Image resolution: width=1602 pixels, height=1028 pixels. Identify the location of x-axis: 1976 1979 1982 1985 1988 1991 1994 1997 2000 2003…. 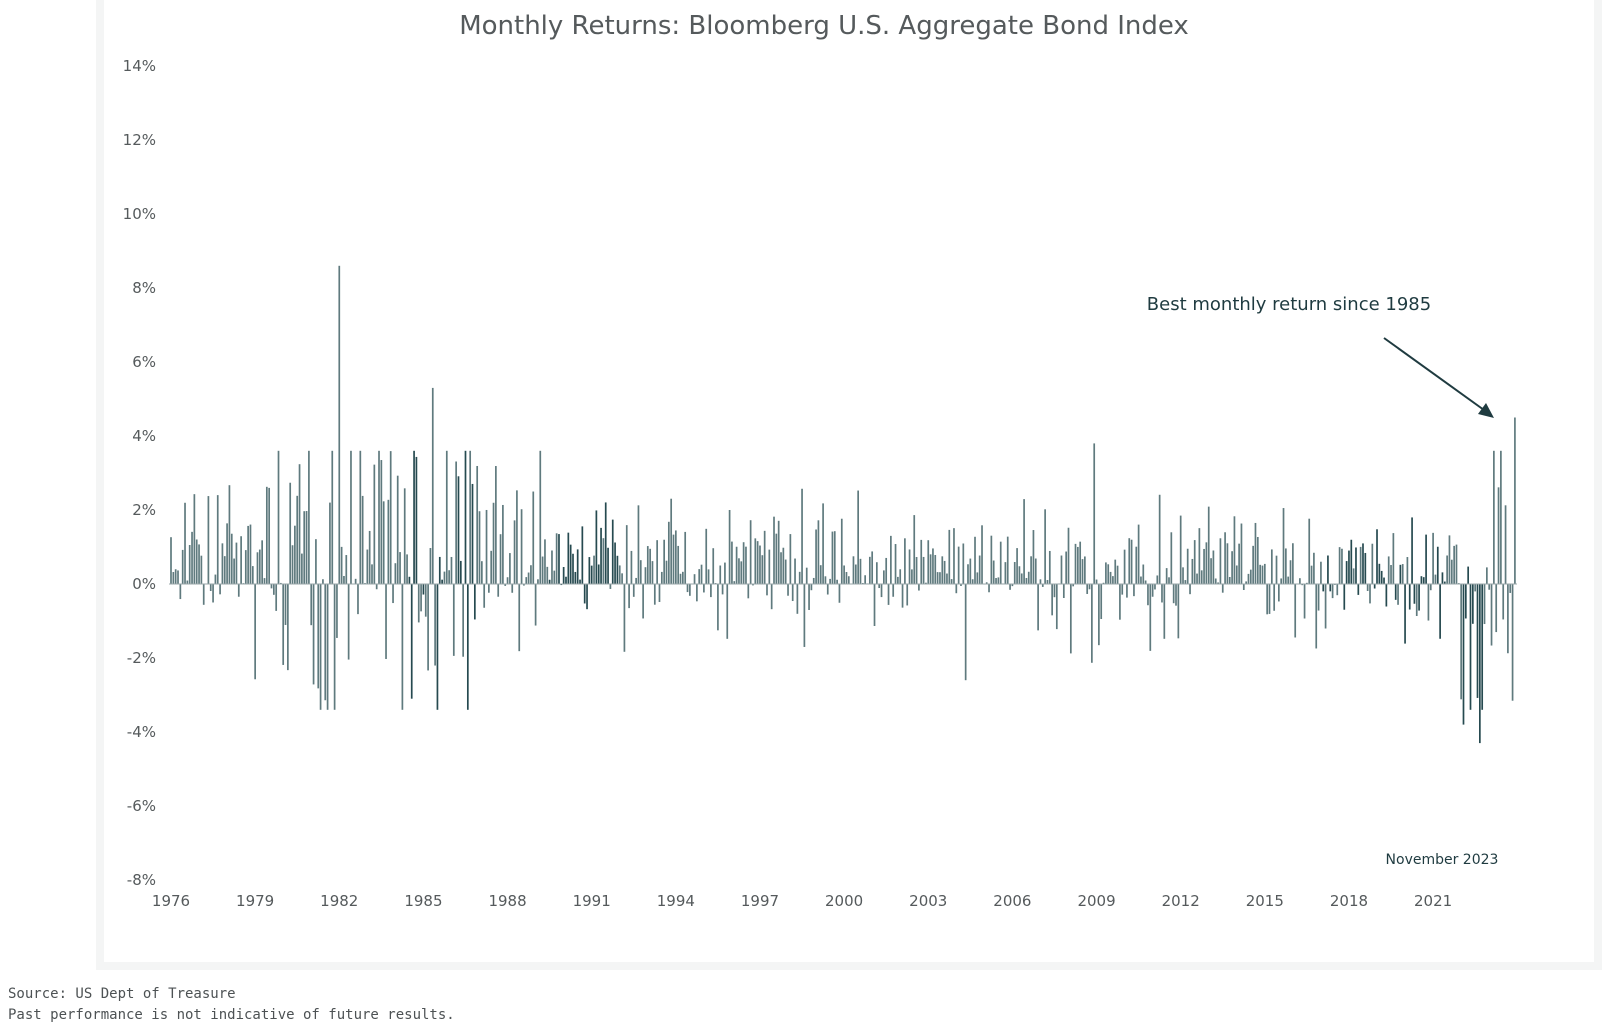
(802, 901).